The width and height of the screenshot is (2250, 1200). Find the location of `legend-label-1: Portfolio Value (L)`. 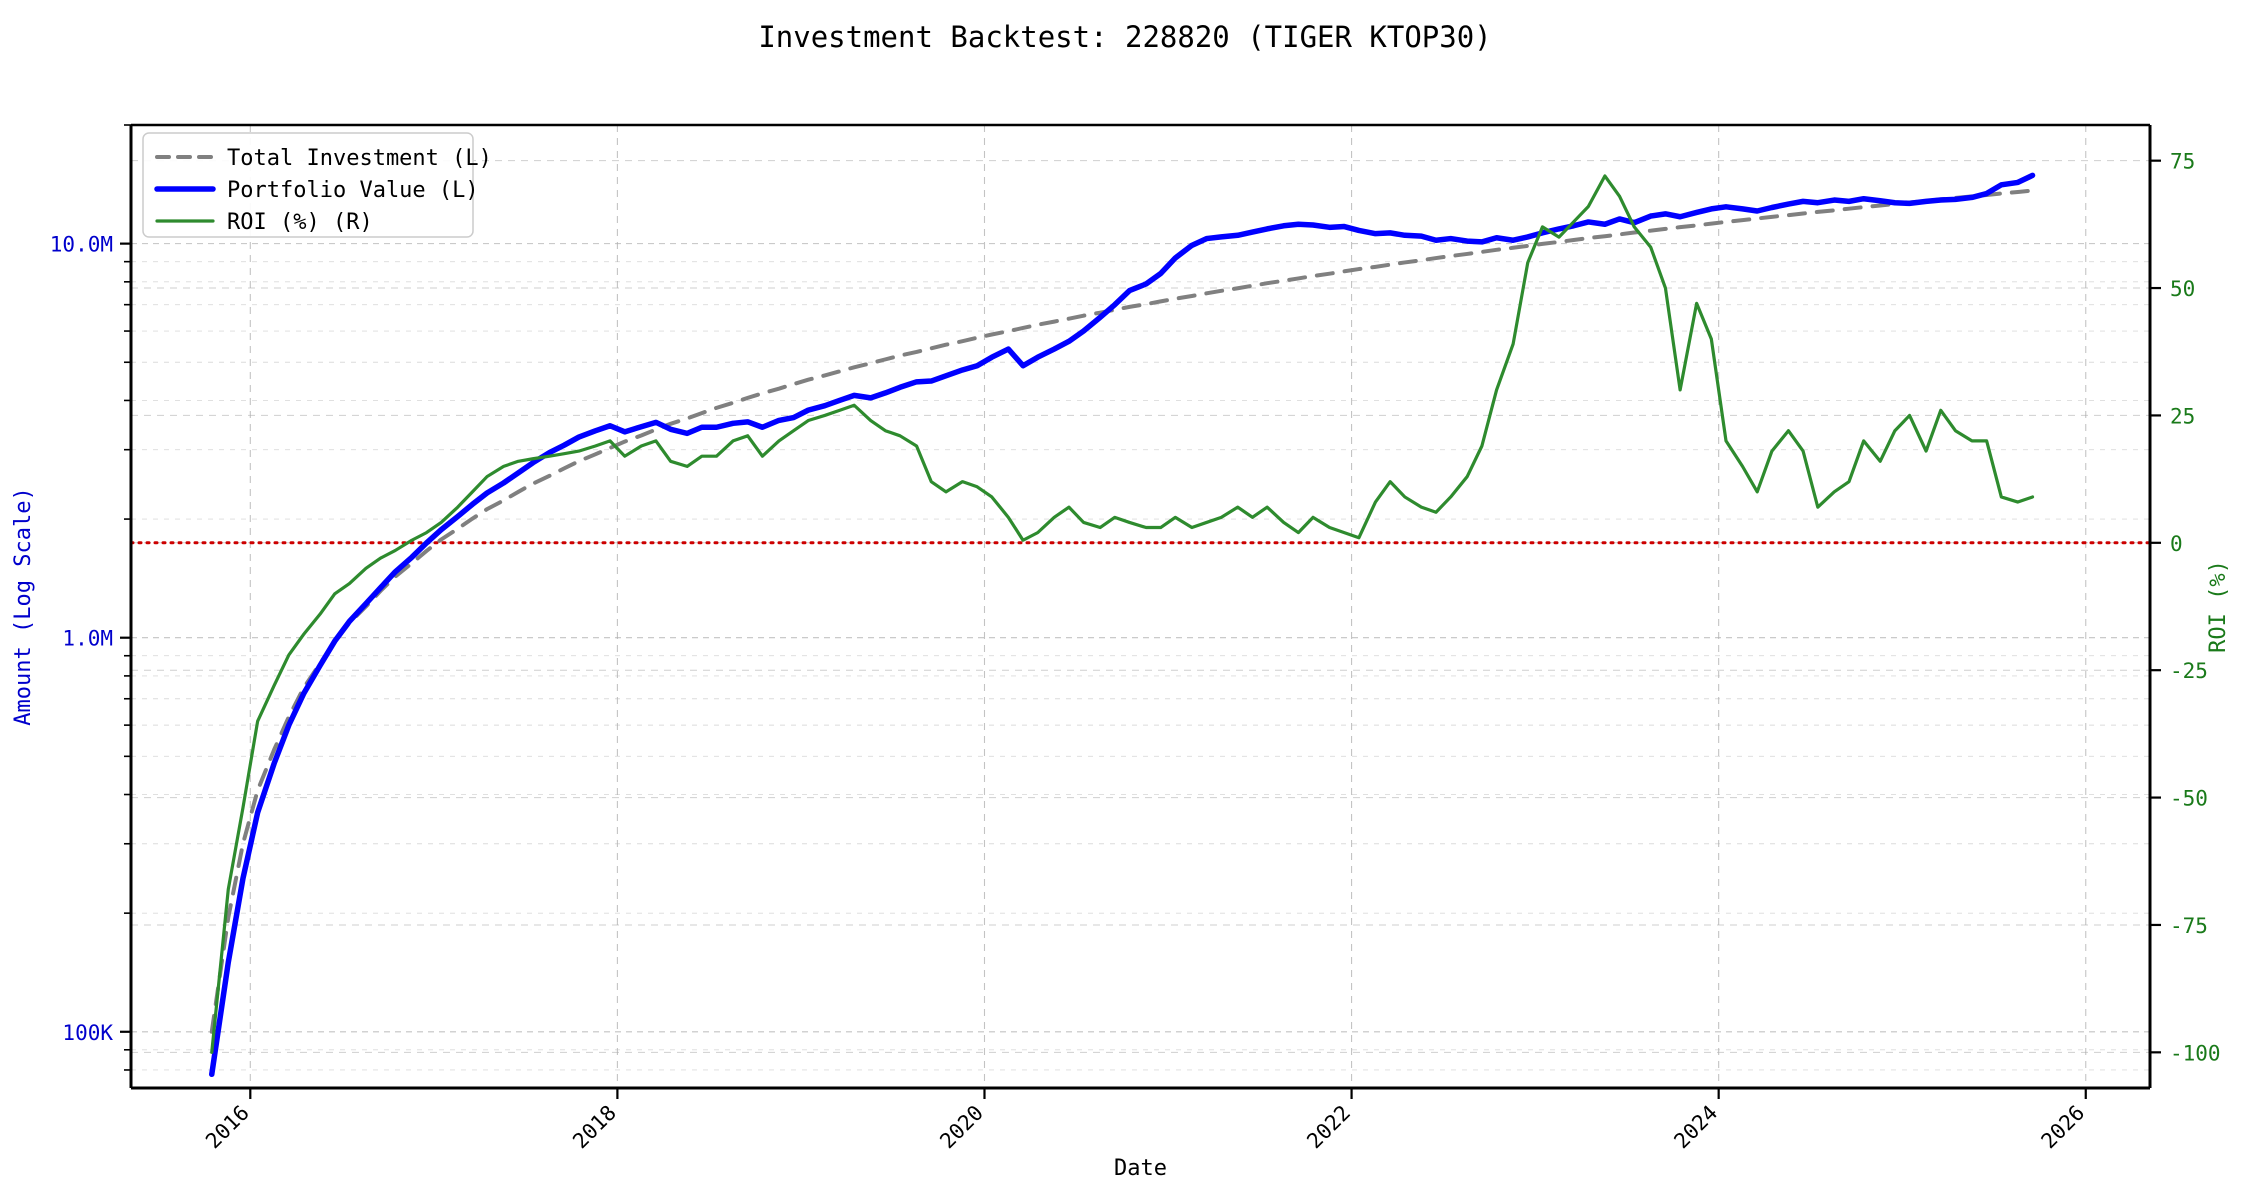

legend-label-1: Portfolio Value (L) is located at coordinates (353, 190).